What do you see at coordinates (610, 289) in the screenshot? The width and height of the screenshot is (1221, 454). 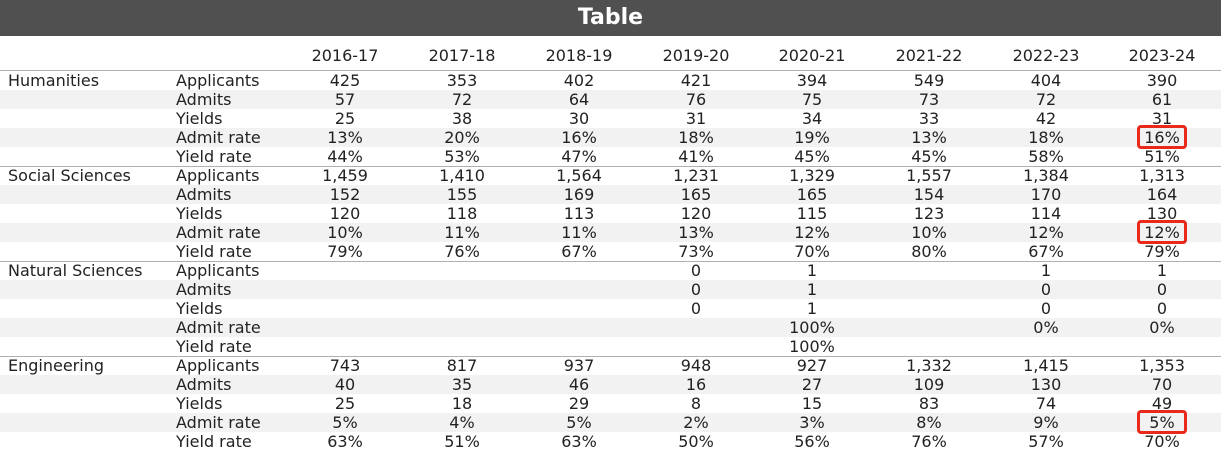 I see `table-row: Admits 0 1 0 0` at bounding box center [610, 289].